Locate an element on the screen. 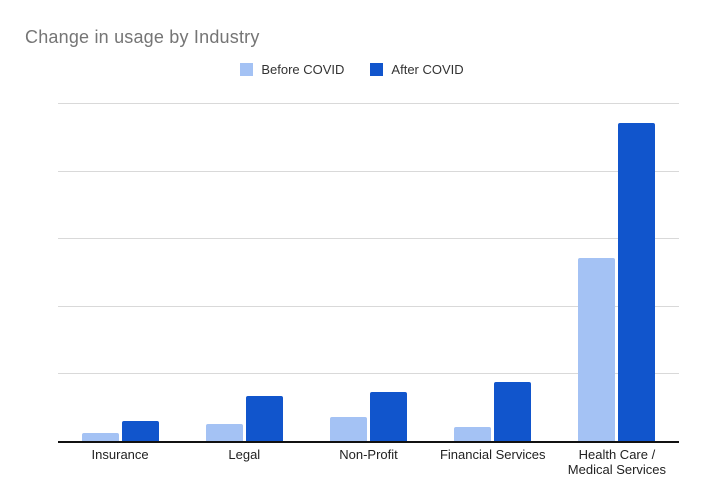 Image resolution: width=704 pixels, height=499 pixels. x-axis-label: Legal is located at coordinates (244, 454).